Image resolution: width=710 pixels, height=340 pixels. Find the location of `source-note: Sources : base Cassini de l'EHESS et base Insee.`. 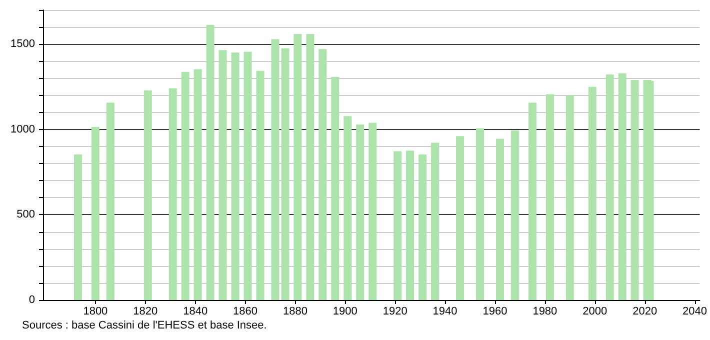

source-note: Sources : base Cassini de l'EHESS et base Insee. is located at coordinates (144, 326).